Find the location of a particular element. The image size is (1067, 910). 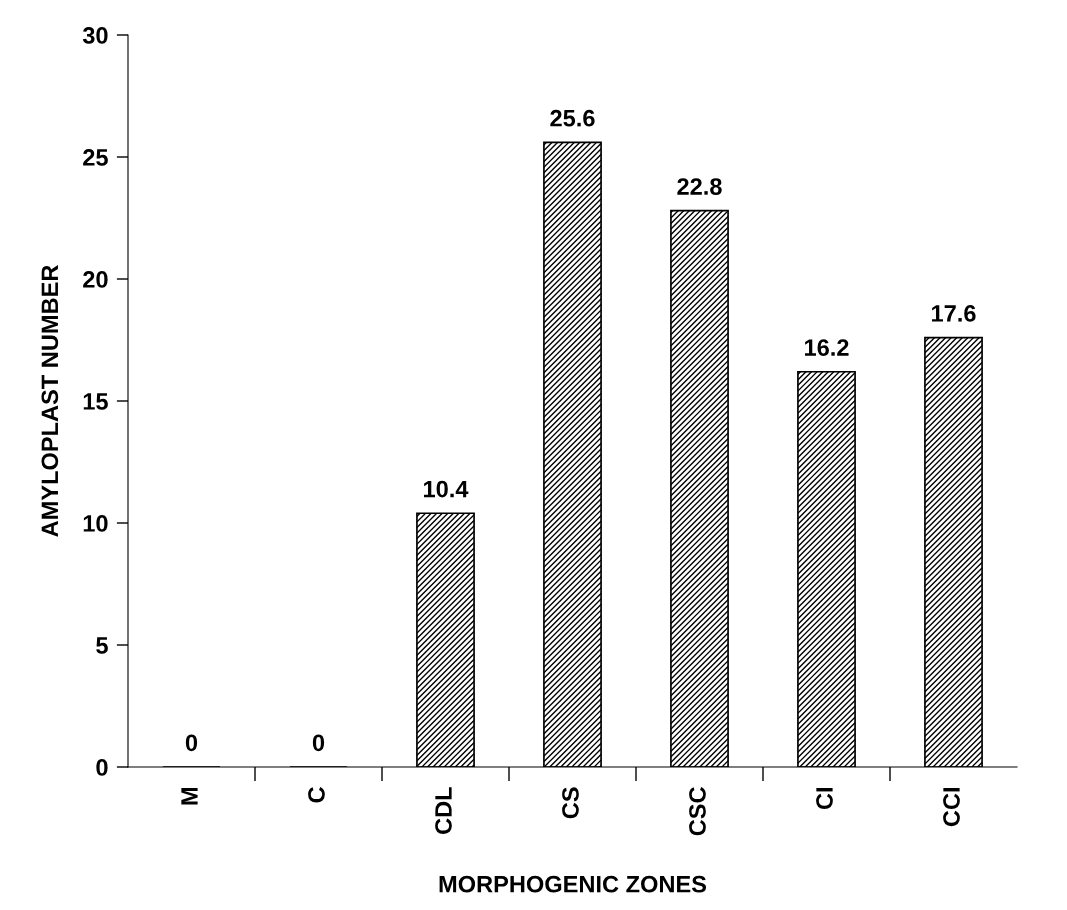

x-tick-label: CCI is located at coordinates (951, 807).